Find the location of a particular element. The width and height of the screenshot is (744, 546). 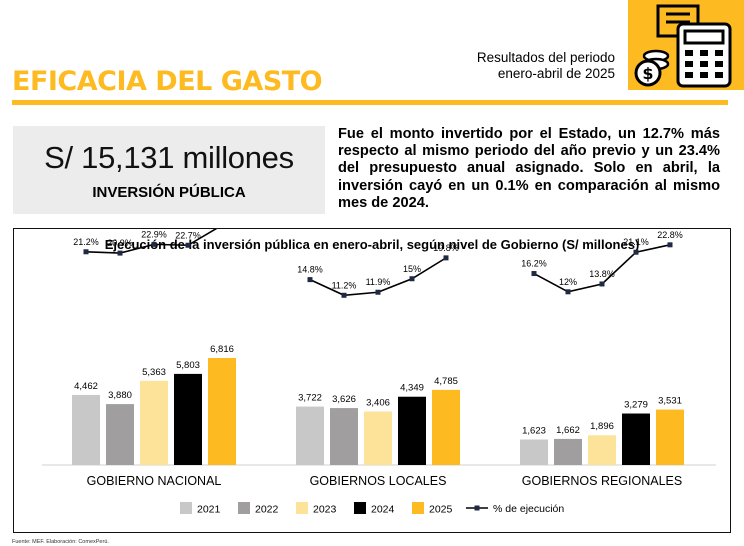

bar-value-label: 3,531 is located at coordinates (670, 401).